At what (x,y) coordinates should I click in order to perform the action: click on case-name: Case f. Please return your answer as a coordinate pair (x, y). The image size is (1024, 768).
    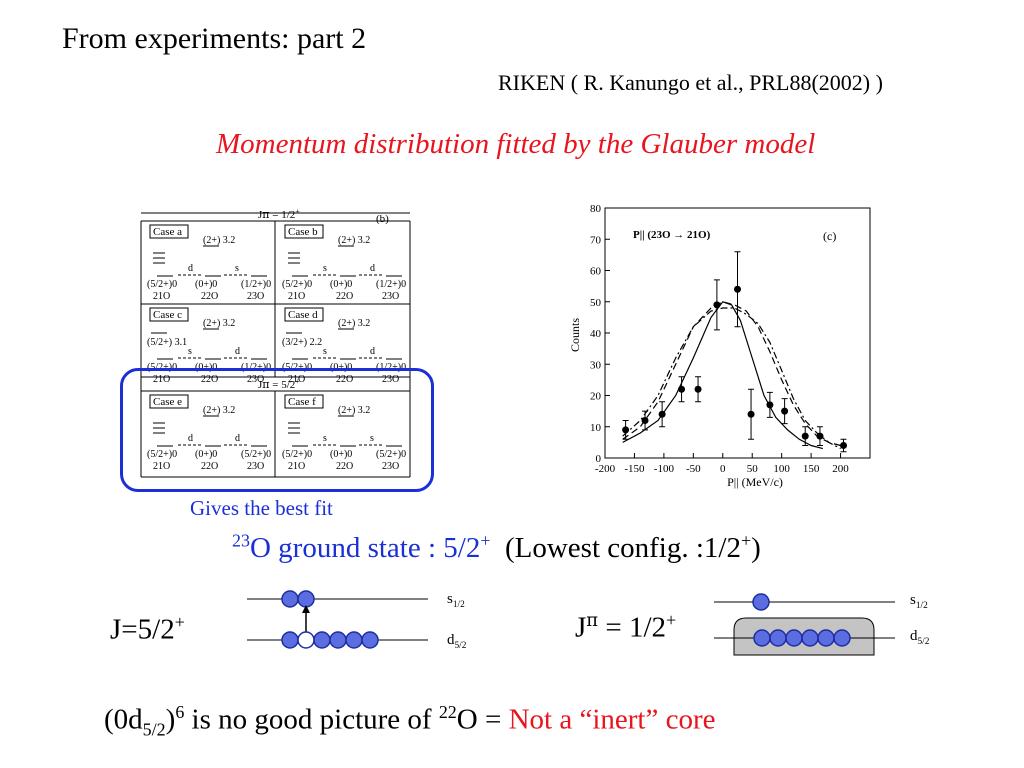
    Looking at the image, I should click on (302, 402).